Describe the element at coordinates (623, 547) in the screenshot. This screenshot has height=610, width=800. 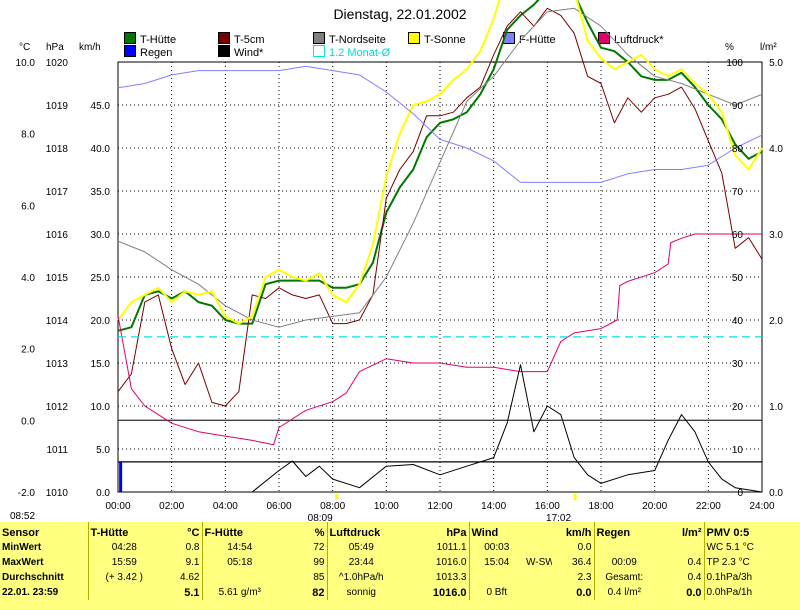
I see `r-label` at that location.